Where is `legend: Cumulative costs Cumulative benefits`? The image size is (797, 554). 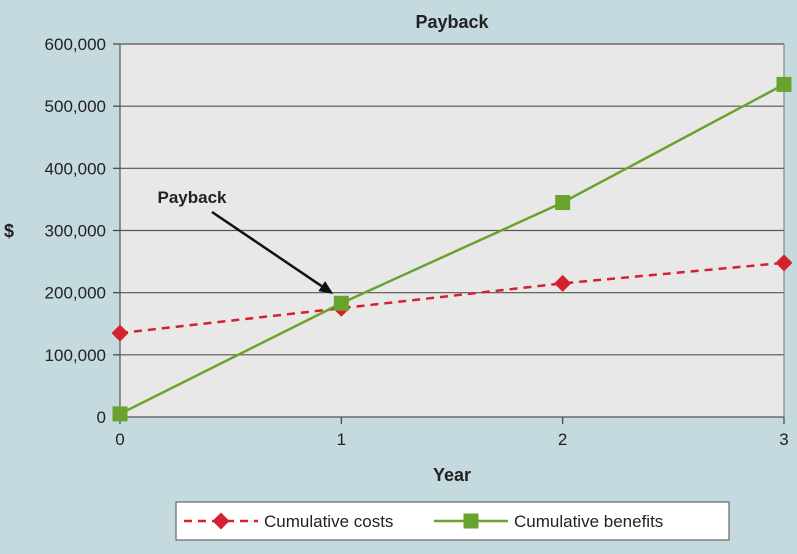 legend: Cumulative costs Cumulative benefits is located at coordinates (452, 521).